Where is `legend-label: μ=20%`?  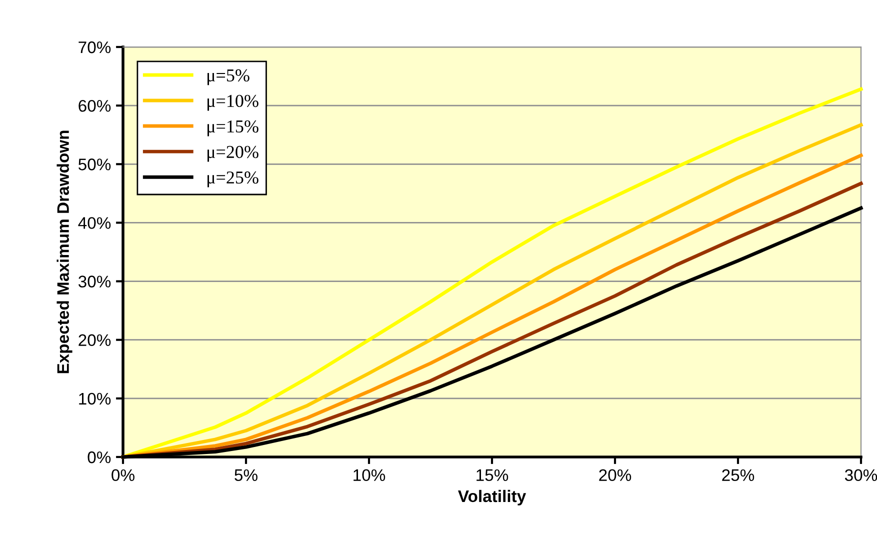 legend-label: μ=20% is located at coordinates (233, 154).